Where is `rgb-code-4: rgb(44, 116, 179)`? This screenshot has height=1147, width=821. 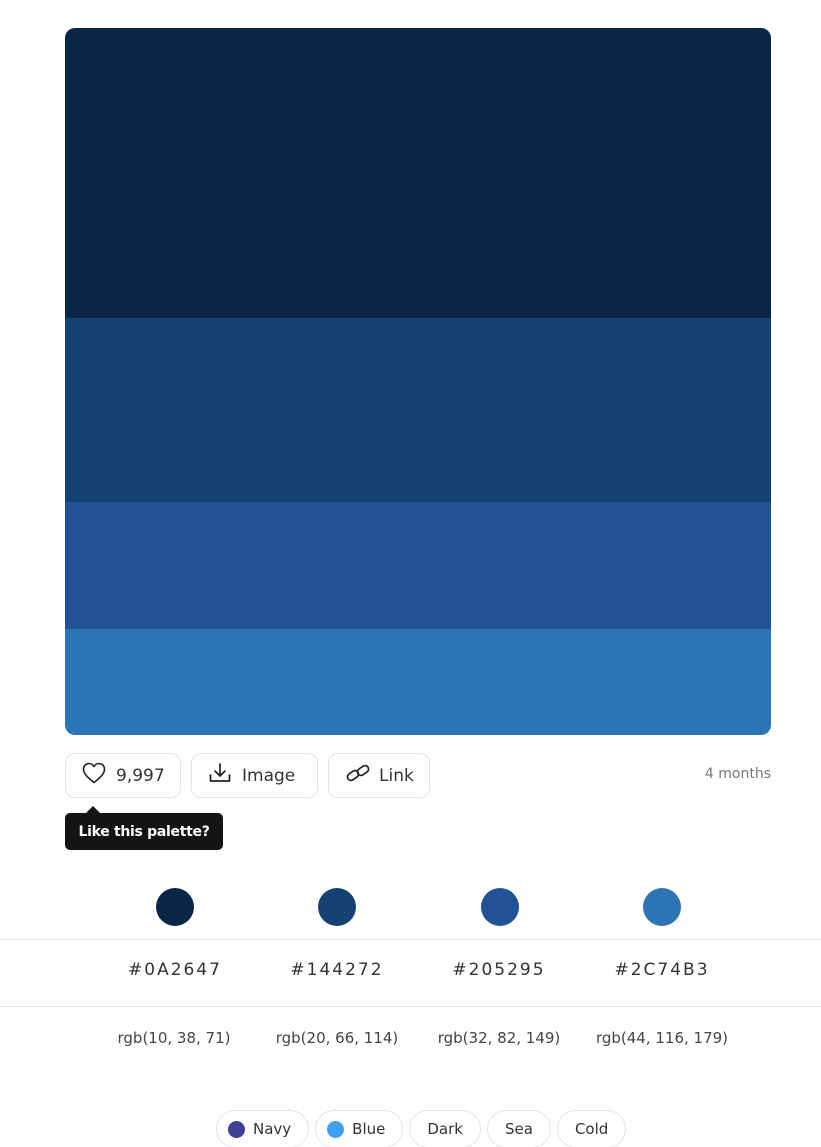 rgb-code-4: rgb(44, 116, 179) is located at coordinates (662, 1038).